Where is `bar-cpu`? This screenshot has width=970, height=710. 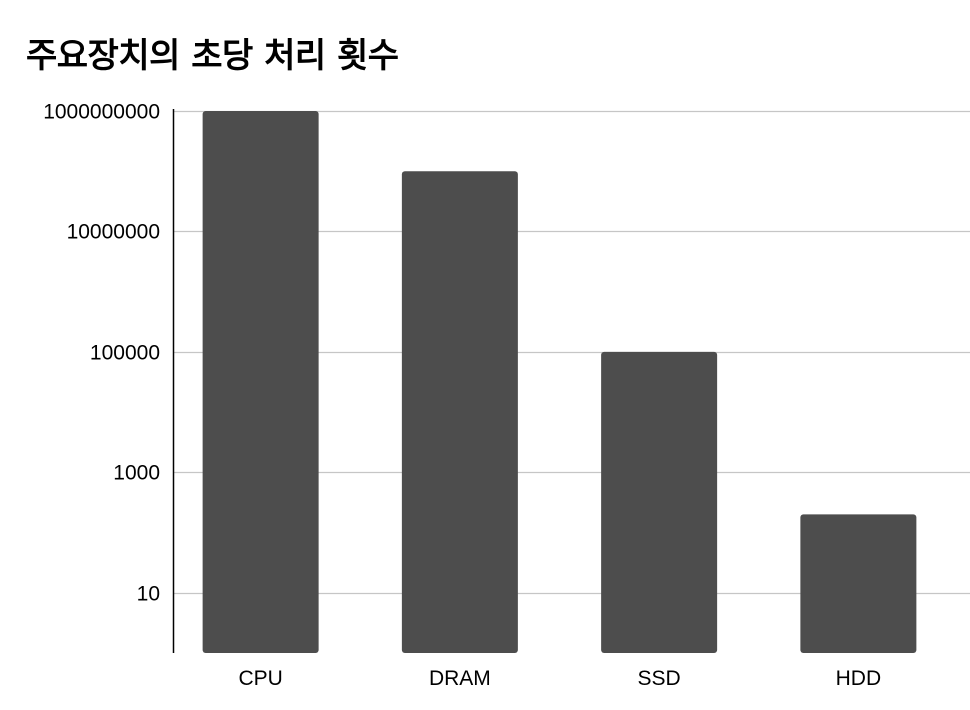
bar-cpu is located at coordinates (260, 382).